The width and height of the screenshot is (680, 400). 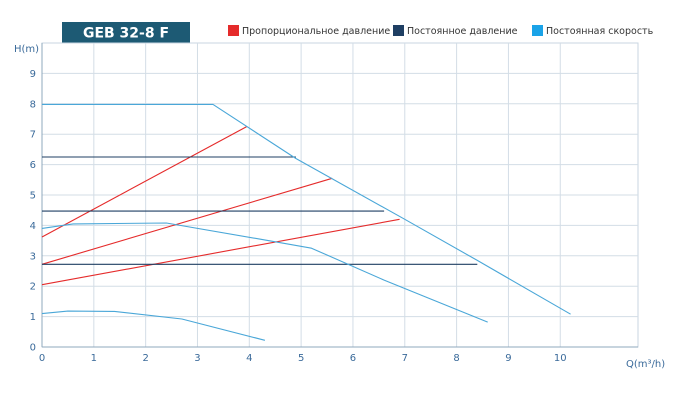 I want to click on x-axis-label: Q(m³/h), so click(x=645, y=364).